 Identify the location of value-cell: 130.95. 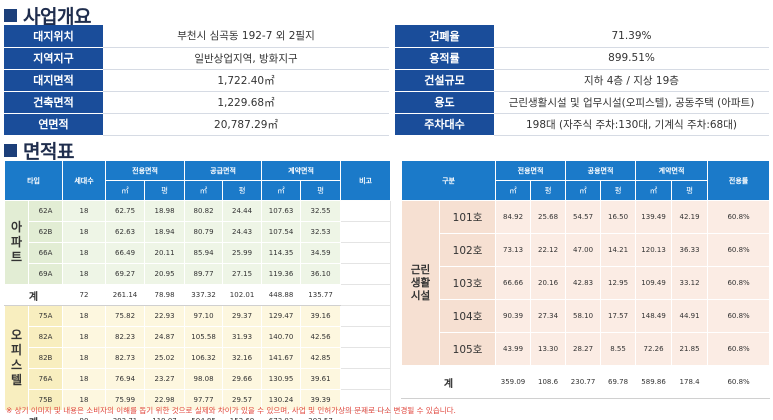
(281, 379).